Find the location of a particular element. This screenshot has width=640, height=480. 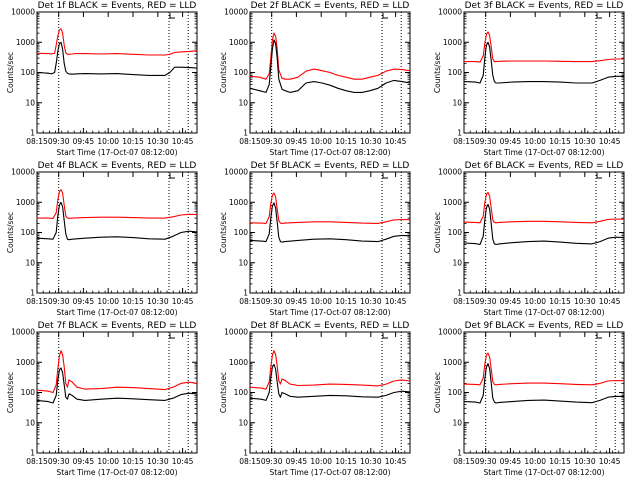

chart-title: Det 1f BLACK = Events, RED = LLD is located at coordinates (117, 6).